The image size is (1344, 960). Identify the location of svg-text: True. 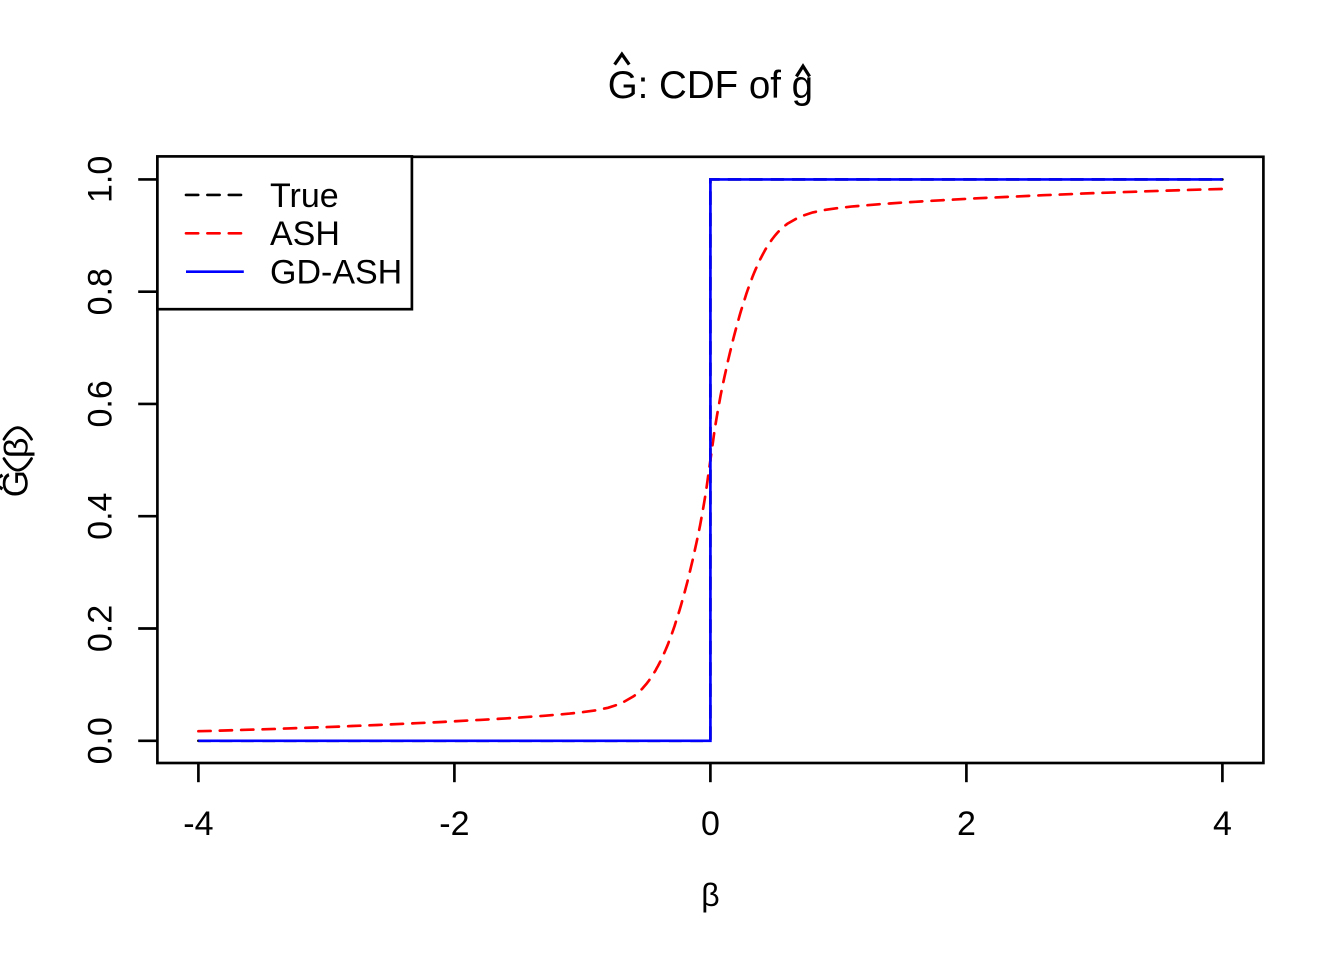
(304, 196).